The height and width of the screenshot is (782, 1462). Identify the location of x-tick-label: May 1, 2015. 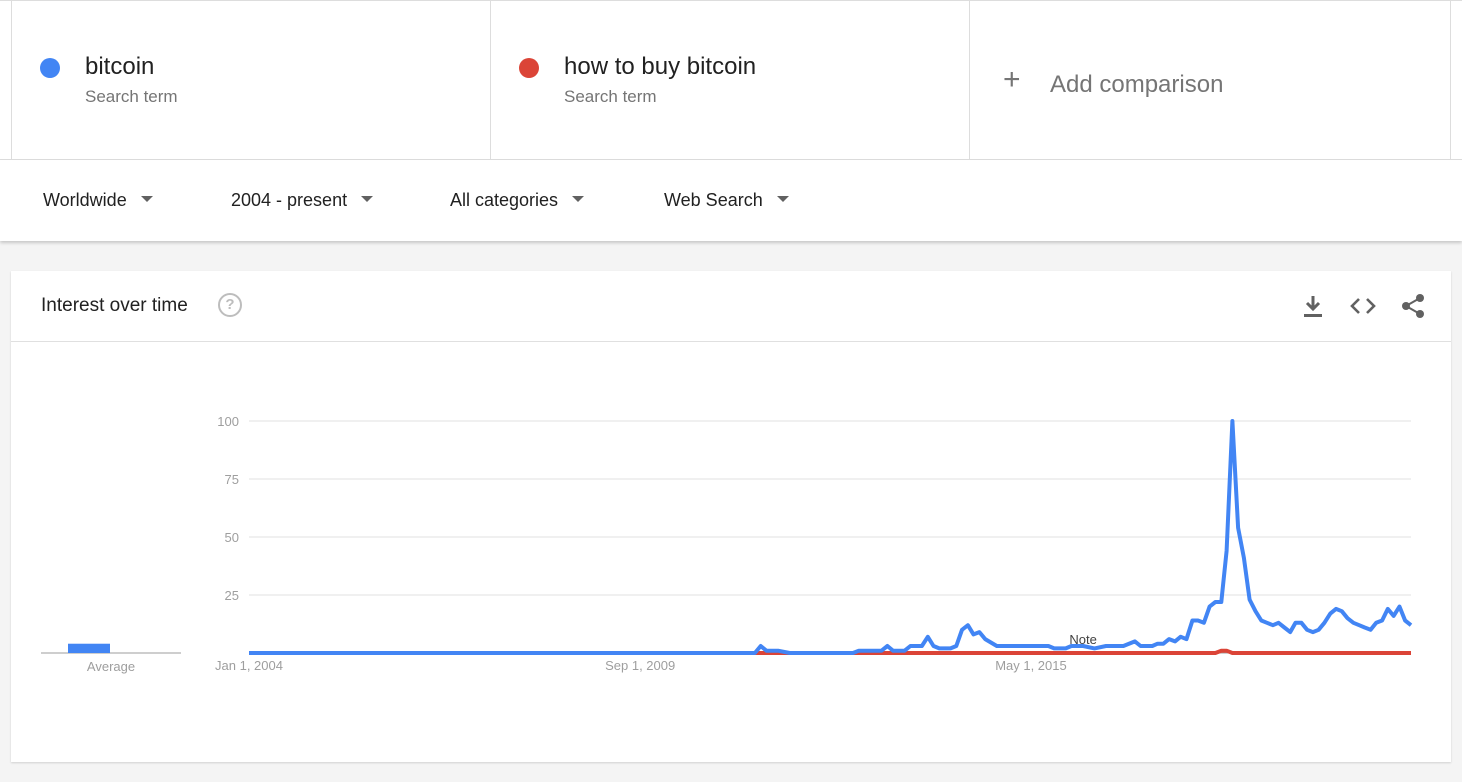
(1031, 665).